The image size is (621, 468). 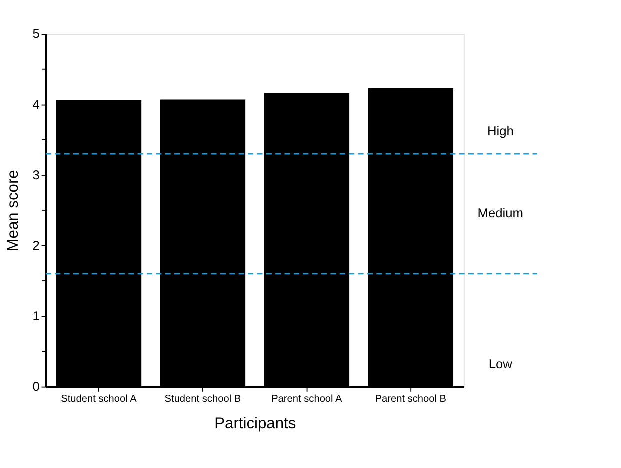 What do you see at coordinates (36, 34) in the screenshot?
I see `y-tick-label: 5` at bounding box center [36, 34].